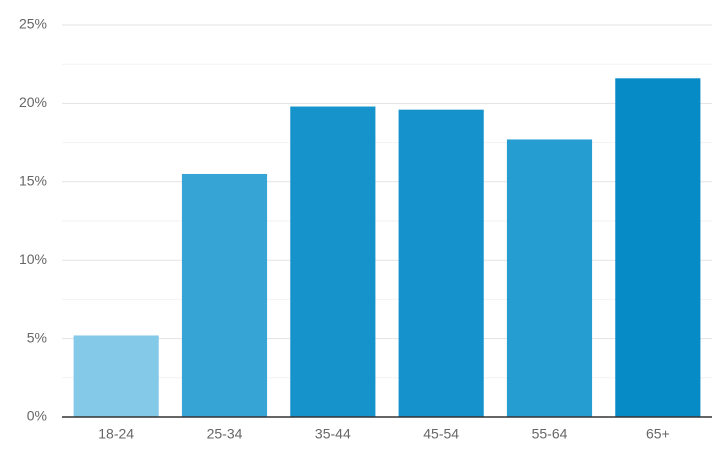 The height and width of the screenshot is (458, 728). What do you see at coordinates (441, 434) in the screenshot?
I see `x-tick-label: 45-54` at bounding box center [441, 434].